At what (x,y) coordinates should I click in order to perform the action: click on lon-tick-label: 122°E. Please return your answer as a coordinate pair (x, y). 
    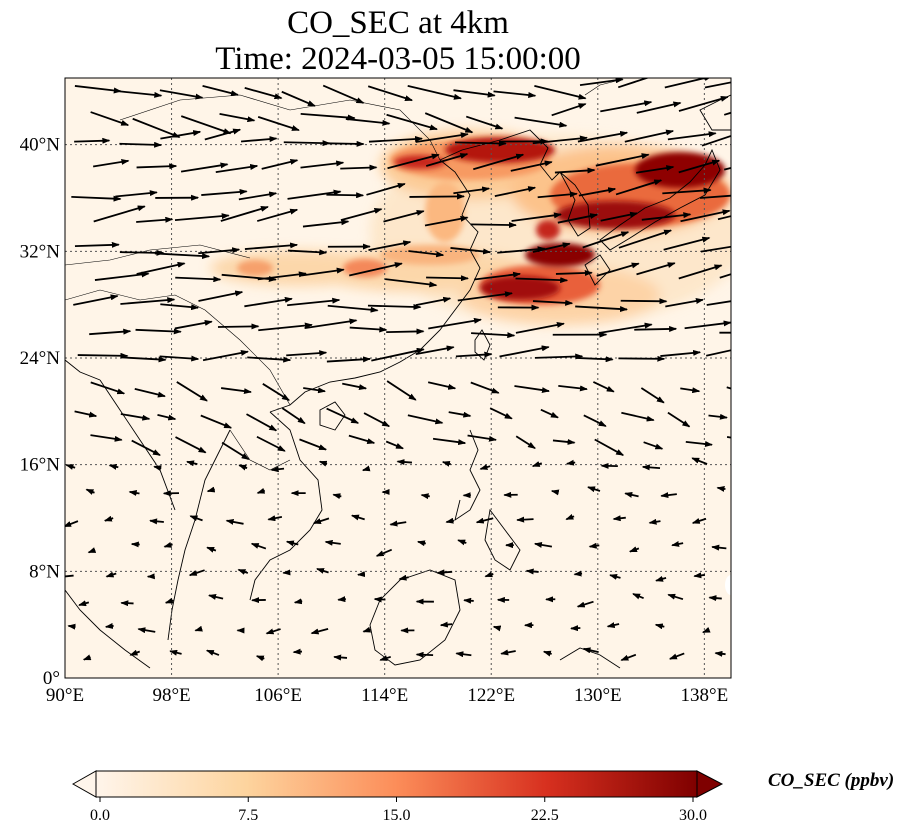
    Looking at the image, I should click on (491, 695).